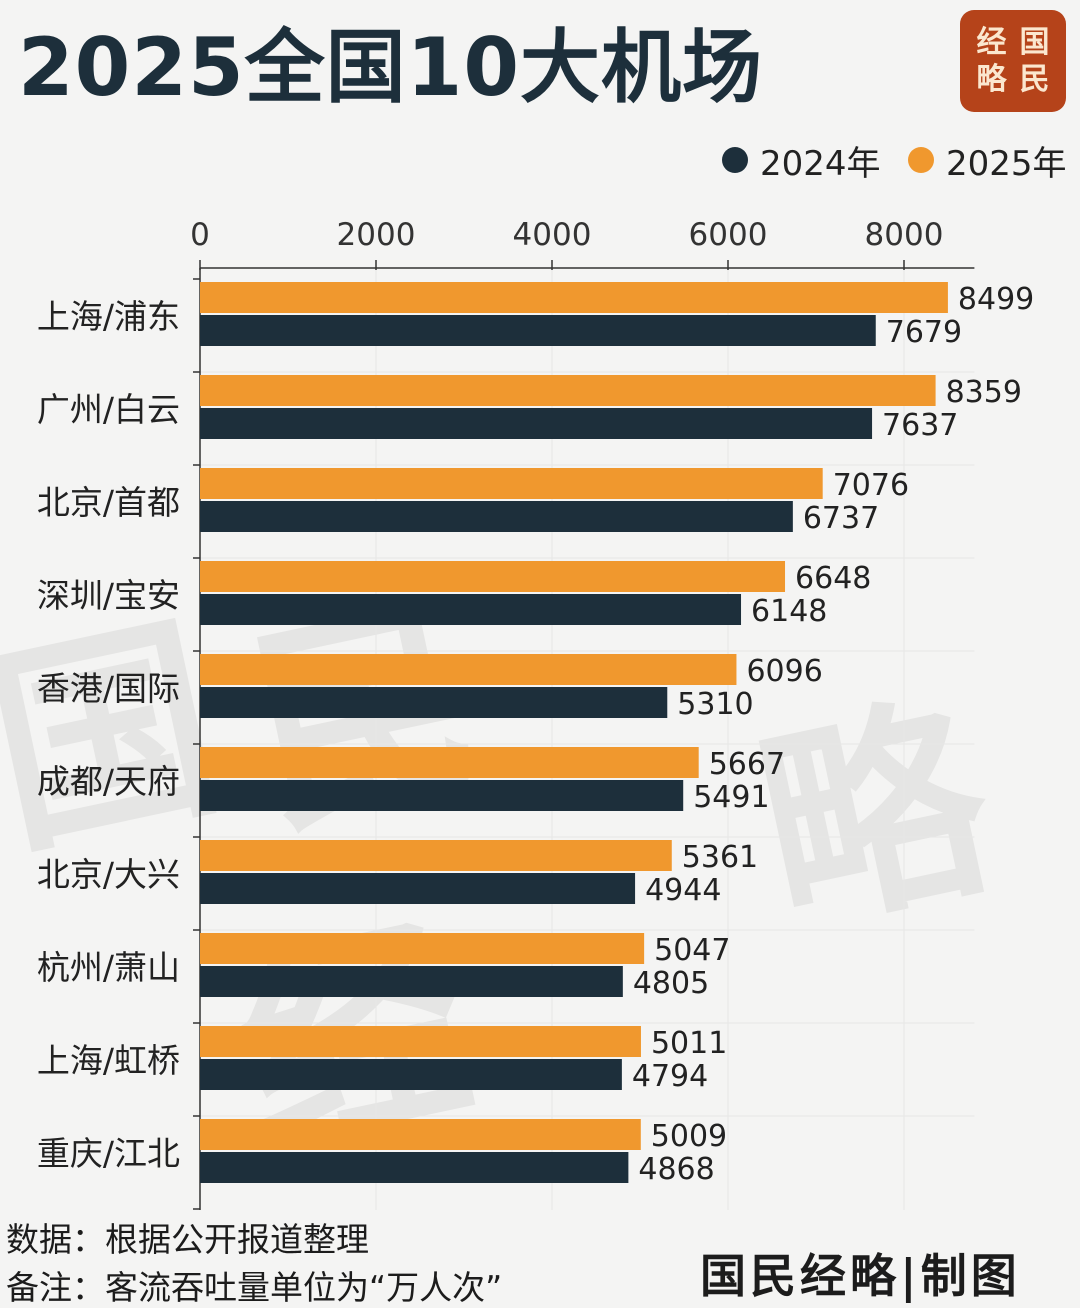 Image resolution: width=1080 pixels, height=1308 pixels. Describe the element at coordinates (784, 671) in the screenshot. I see `data-label: 6096` at that location.